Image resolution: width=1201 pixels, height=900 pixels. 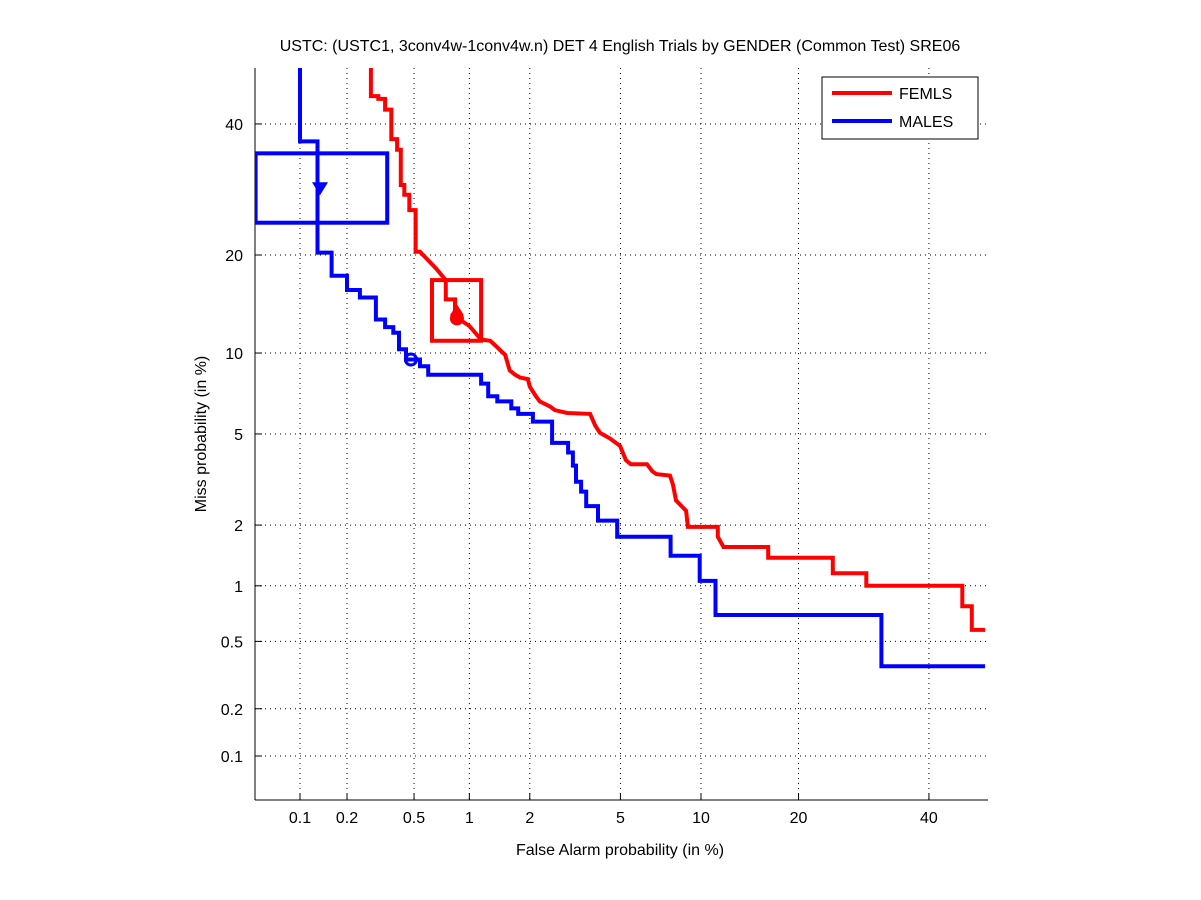 I want to click on marker-males-open-circle, so click(x=410, y=359).